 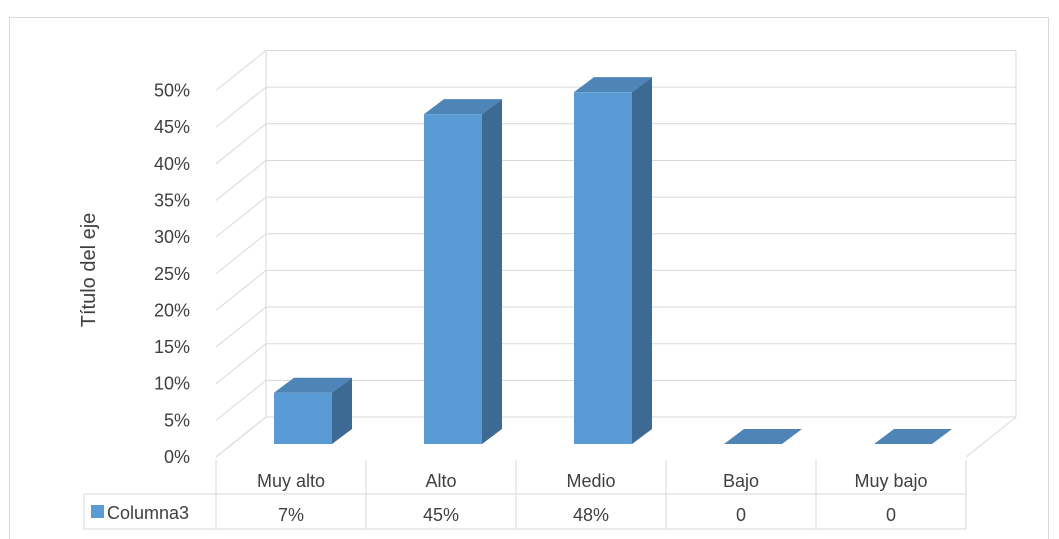 I want to click on bar-medio, so click(x=613, y=260).